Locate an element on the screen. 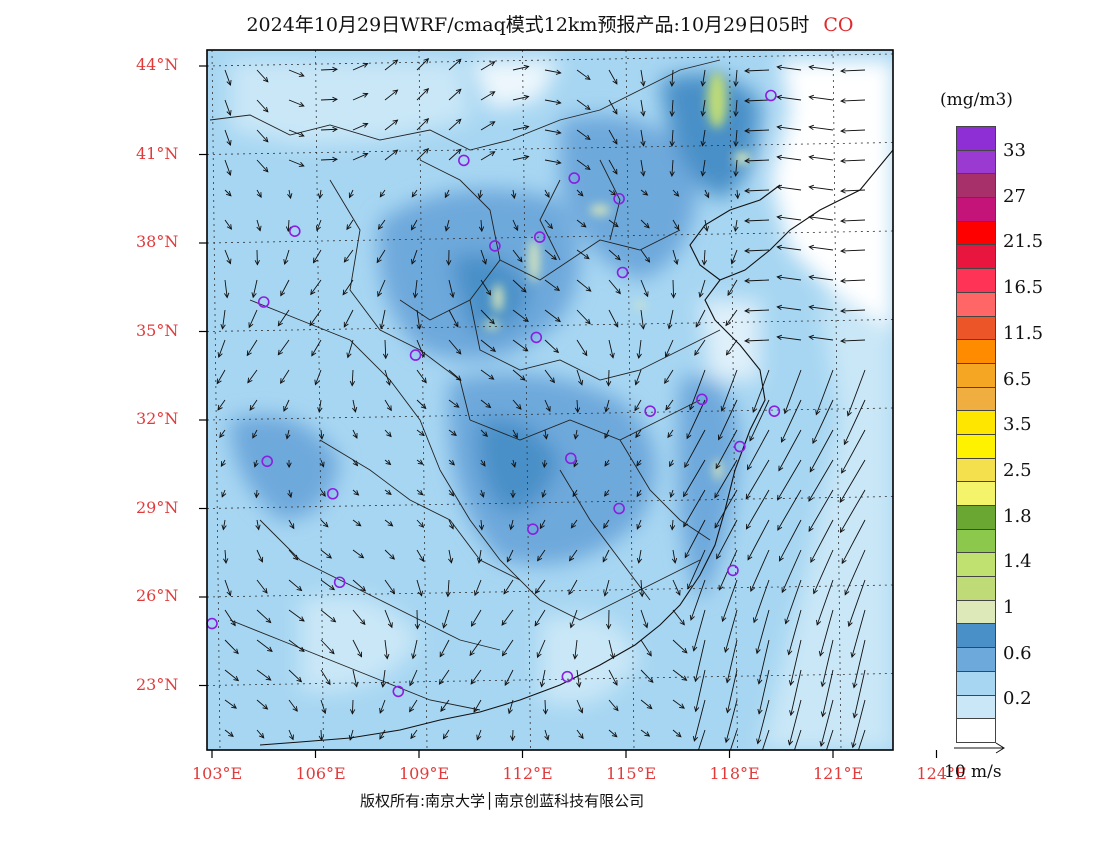 This screenshot has height=850, width=1100. lat-label: 44°N is located at coordinates (157, 64).